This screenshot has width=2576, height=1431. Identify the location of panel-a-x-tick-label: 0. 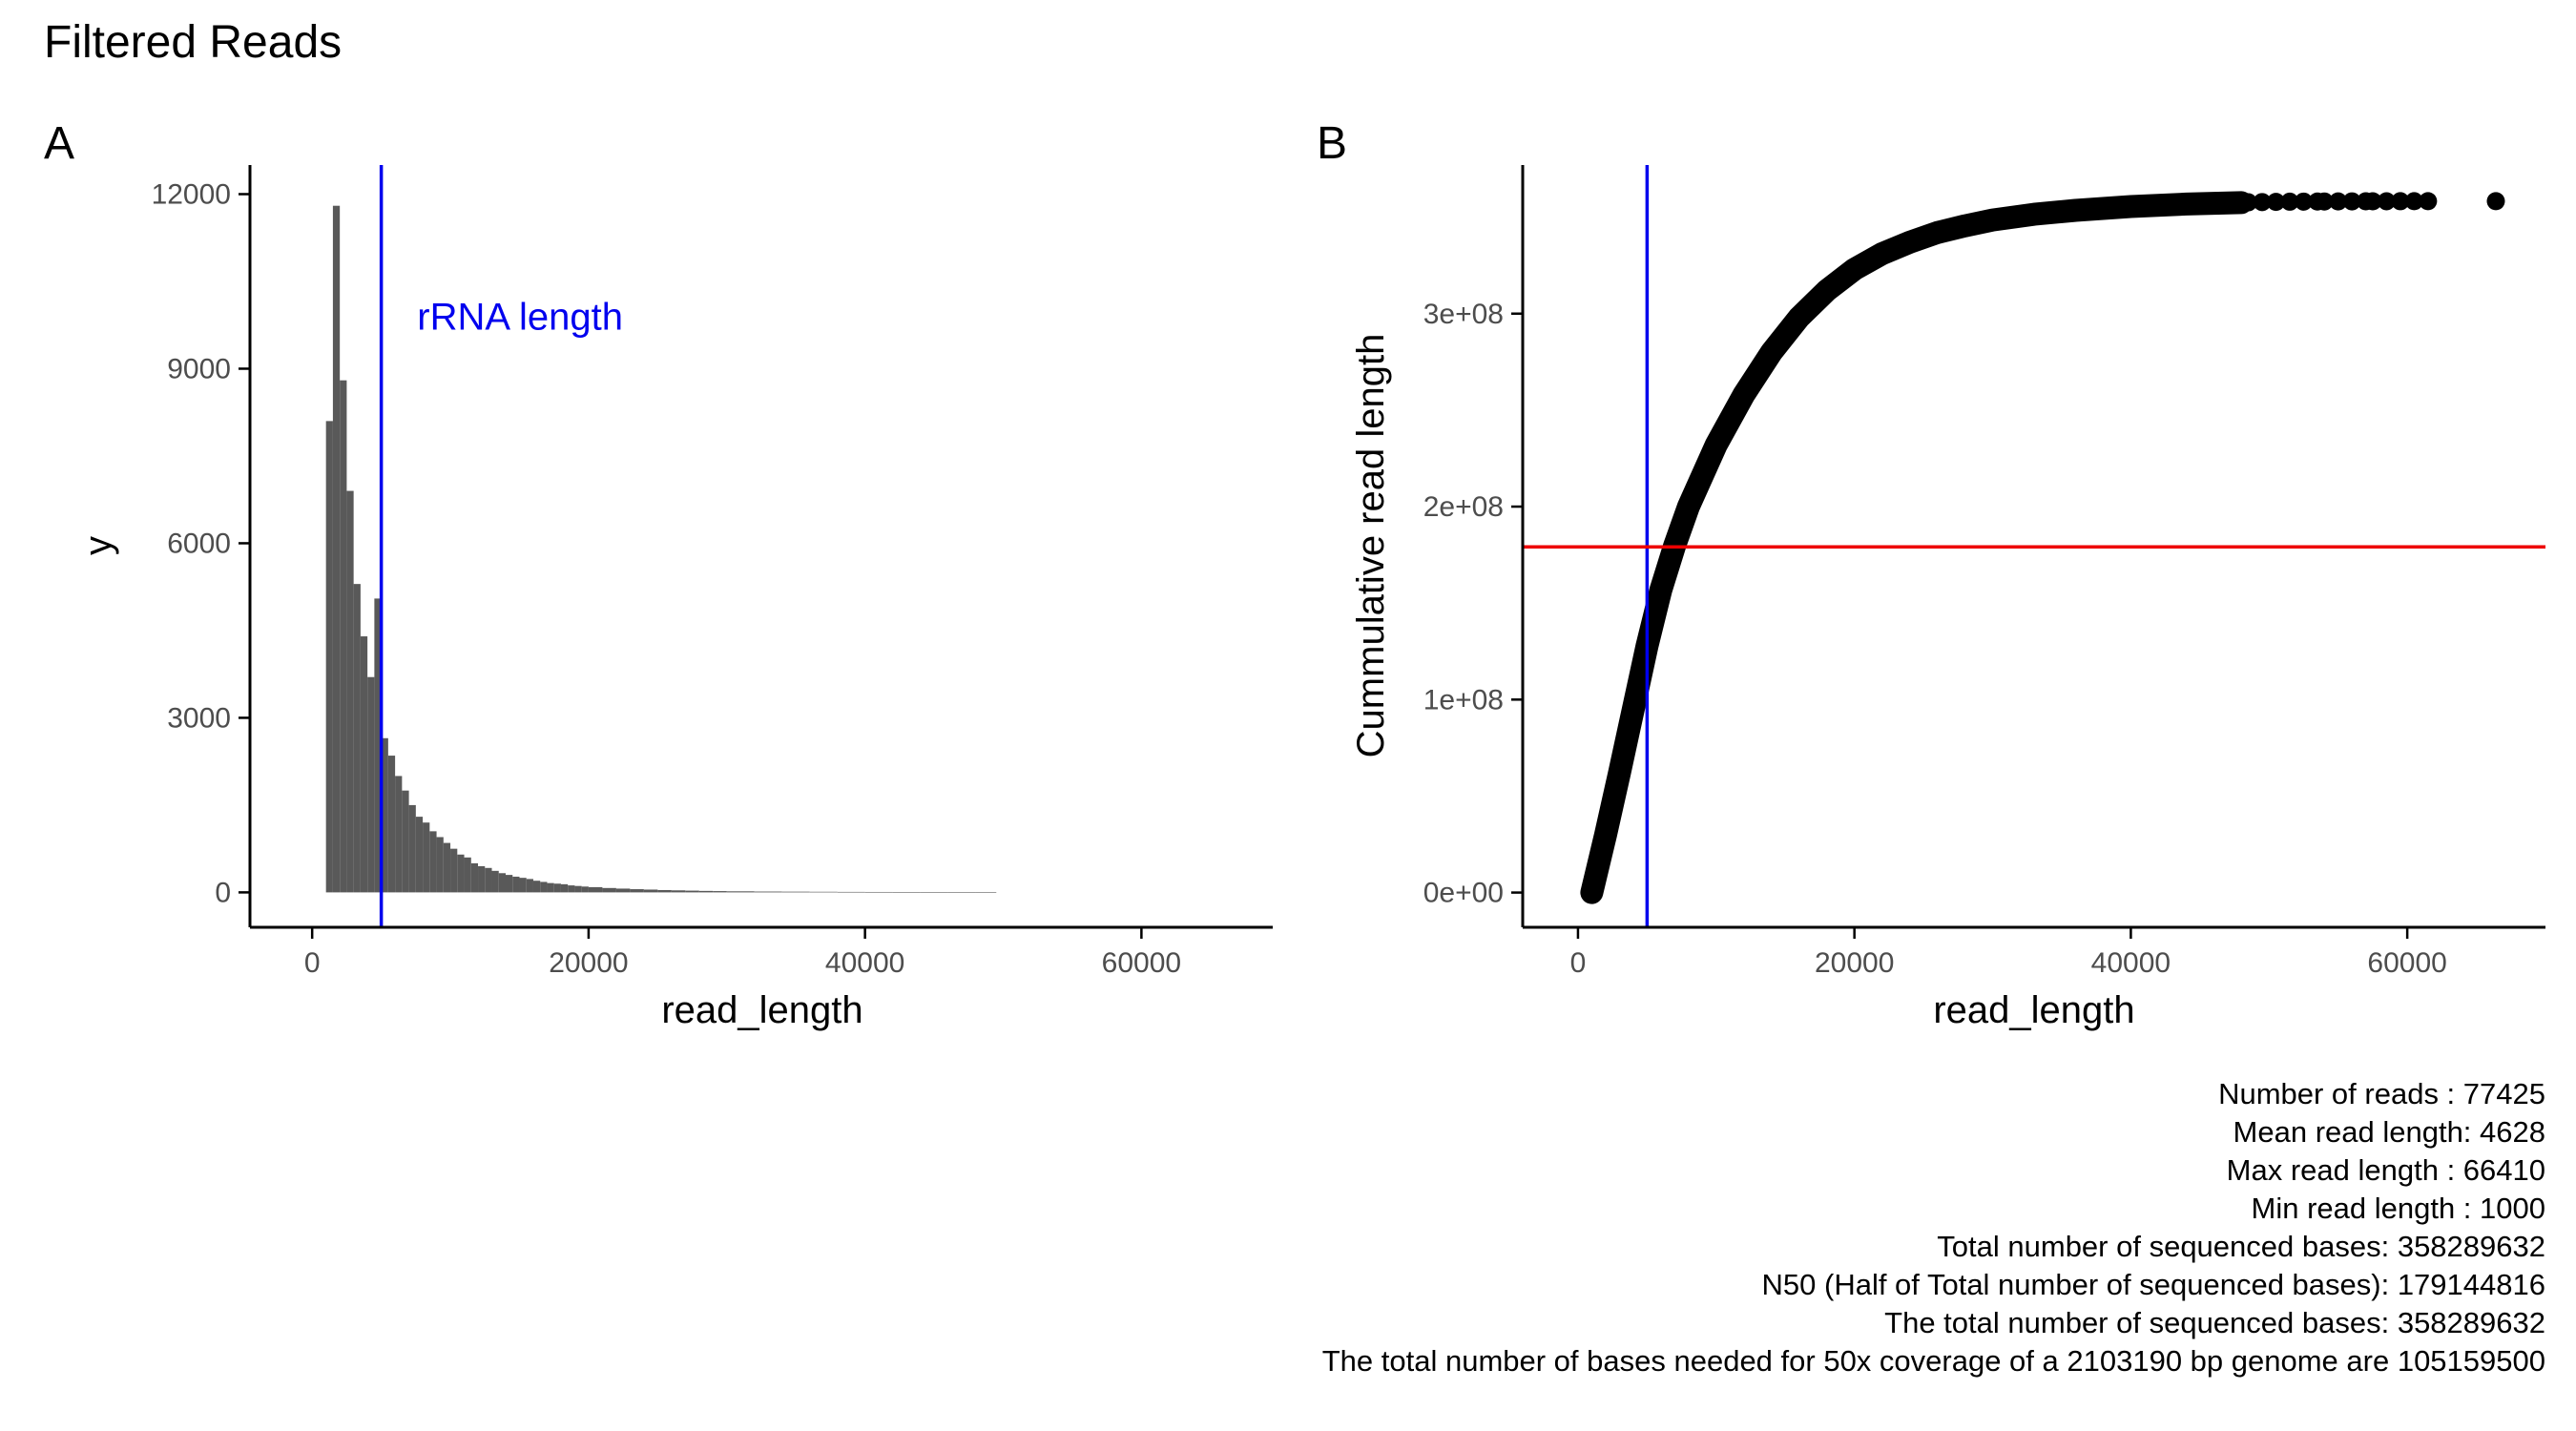
(312, 963).